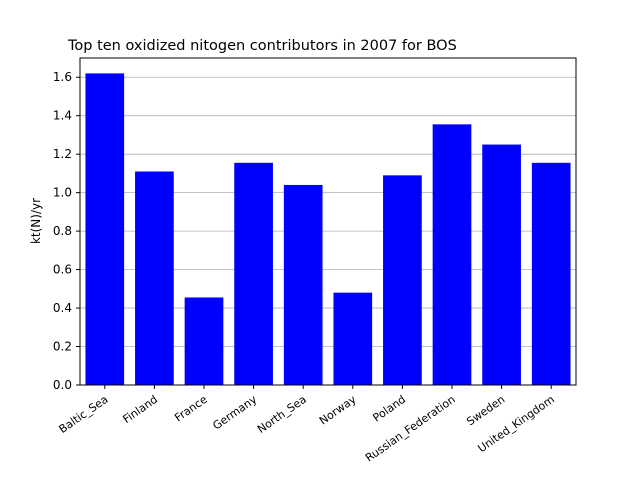 The image size is (640, 484). I want to click on bar-sweden, so click(501, 264).